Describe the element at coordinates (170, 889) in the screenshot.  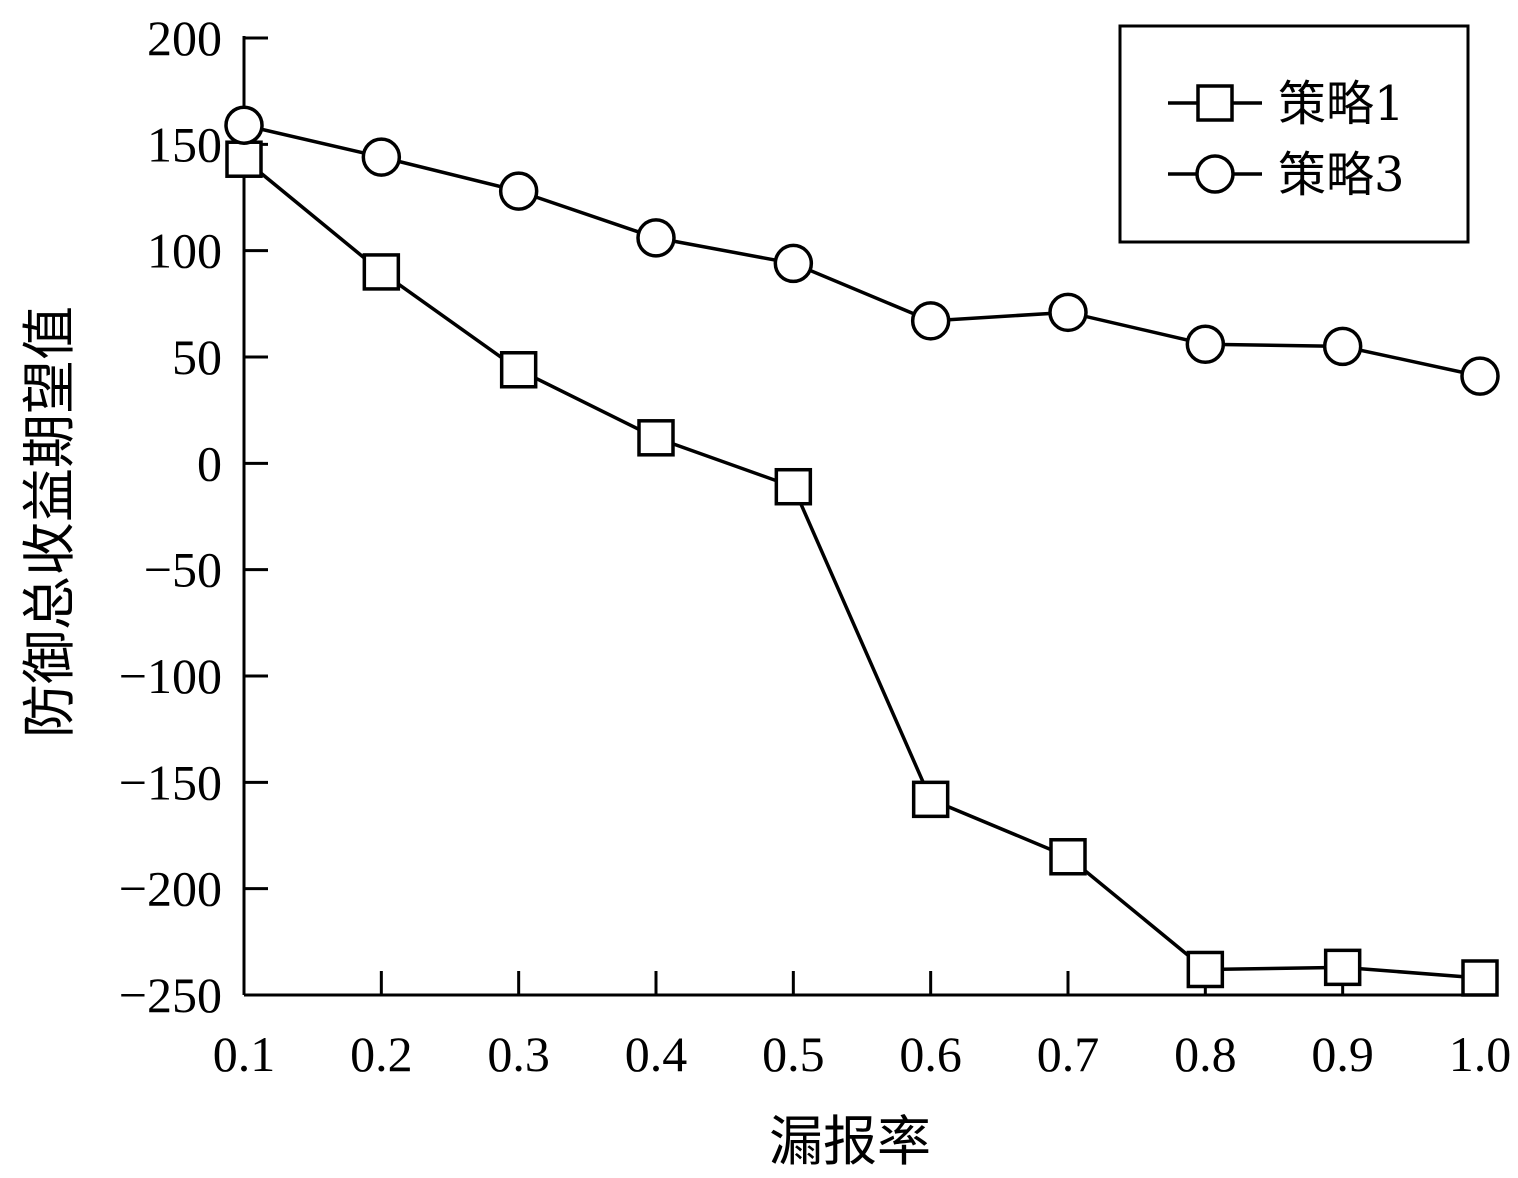
I see `y-tick-label: −200` at that location.